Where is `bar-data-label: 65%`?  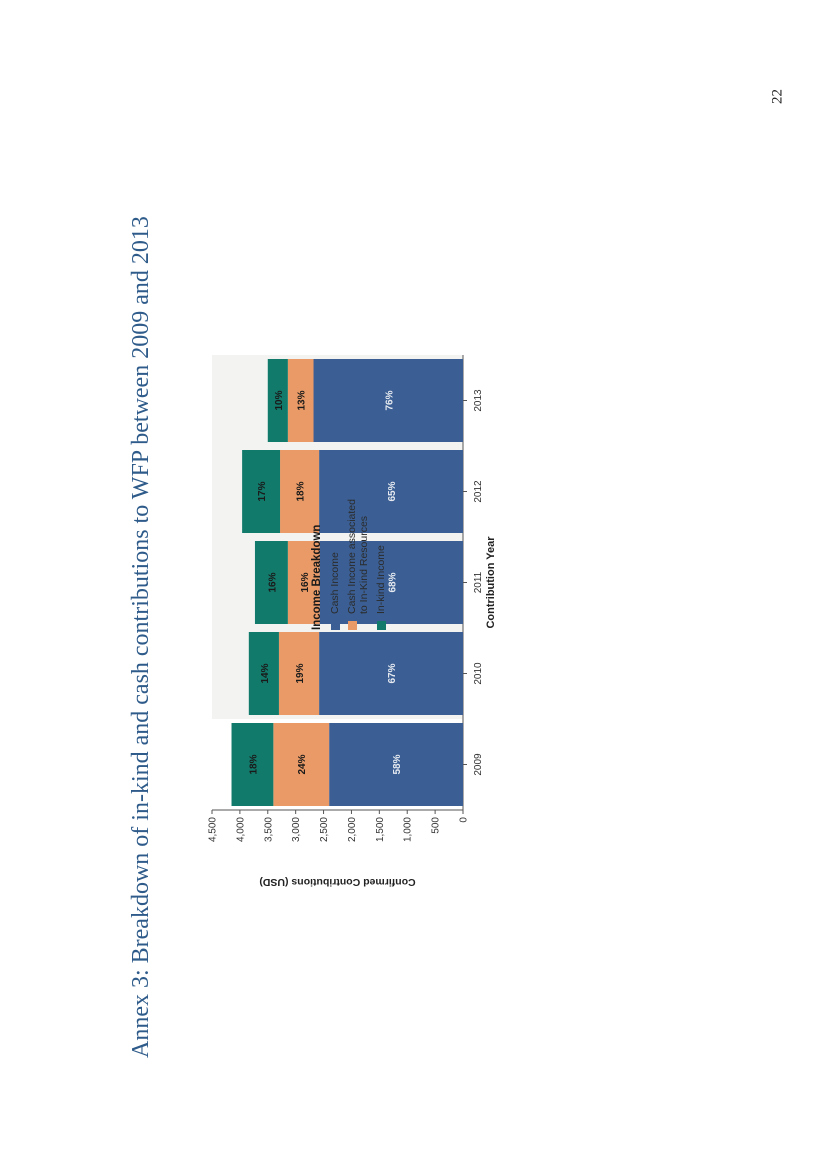 bar-data-label: 65% is located at coordinates (392, 491).